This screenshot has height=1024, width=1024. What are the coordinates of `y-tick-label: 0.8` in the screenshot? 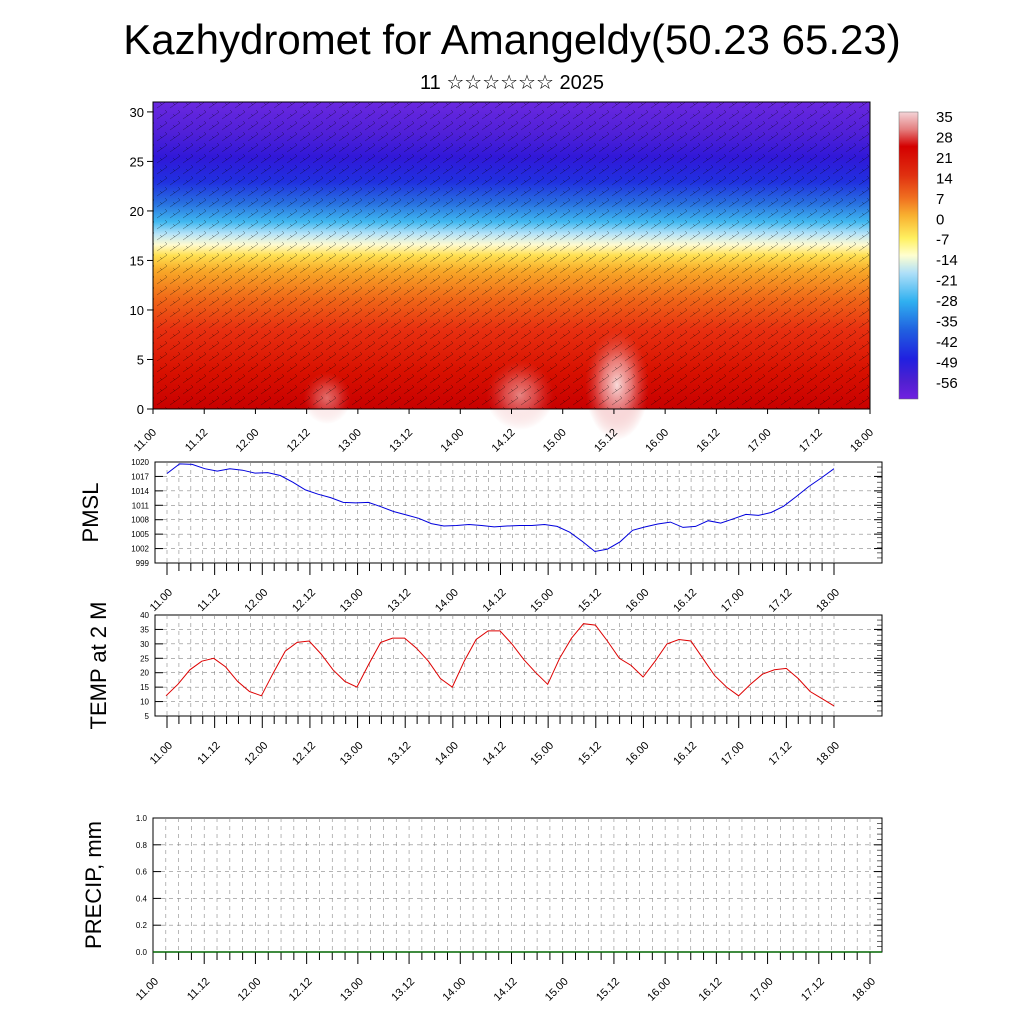 It's located at (142, 845).